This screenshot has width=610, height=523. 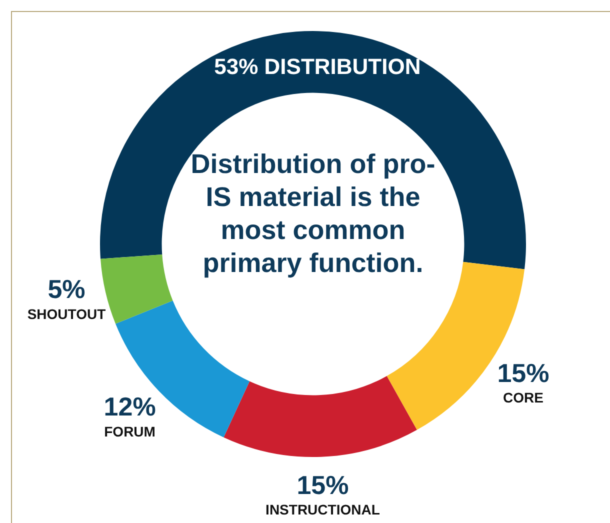 I want to click on text: Distribution of pro-IS material is the most common primary function., so click(x=313, y=214).